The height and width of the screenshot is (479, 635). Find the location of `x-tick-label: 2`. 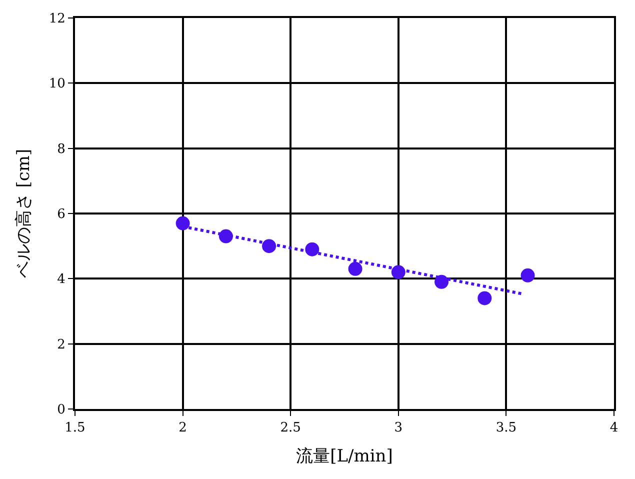

x-tick-label: 2 is located at coordinates (182, 428).